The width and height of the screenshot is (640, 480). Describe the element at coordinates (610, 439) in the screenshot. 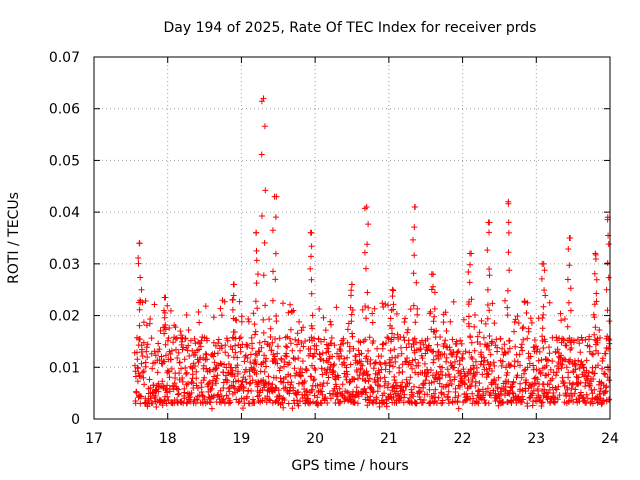

I see `x-tick-label: 24` at that location.